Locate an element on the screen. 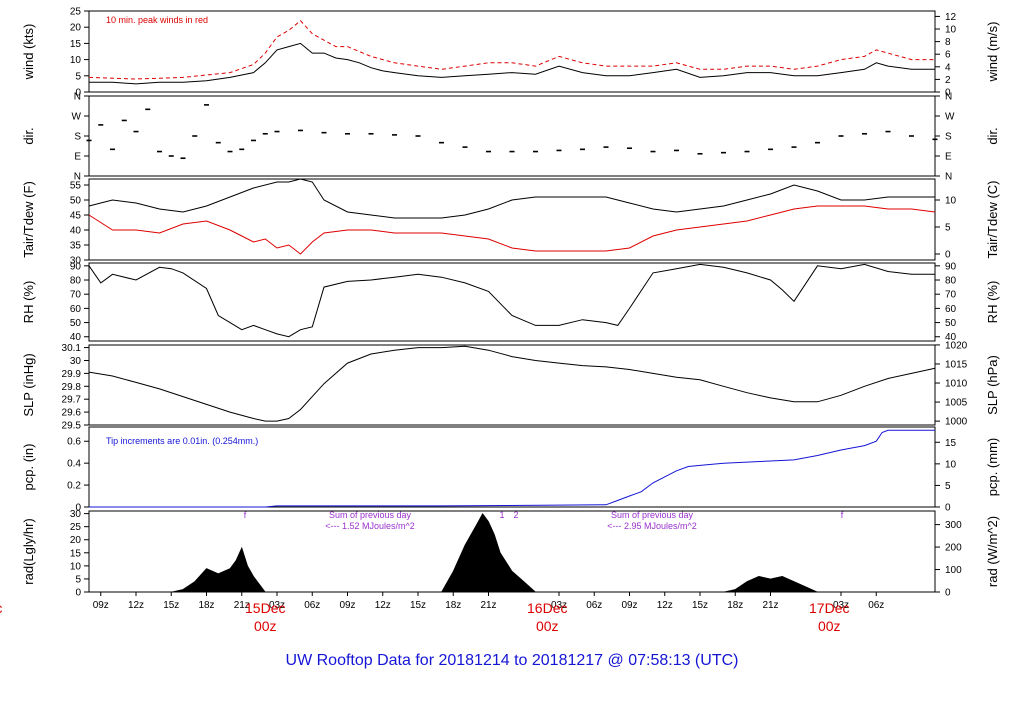 The width and height of the screenshot is (1024, 705). temp-rtick-label: 5 is located at coordinates (948, 228).